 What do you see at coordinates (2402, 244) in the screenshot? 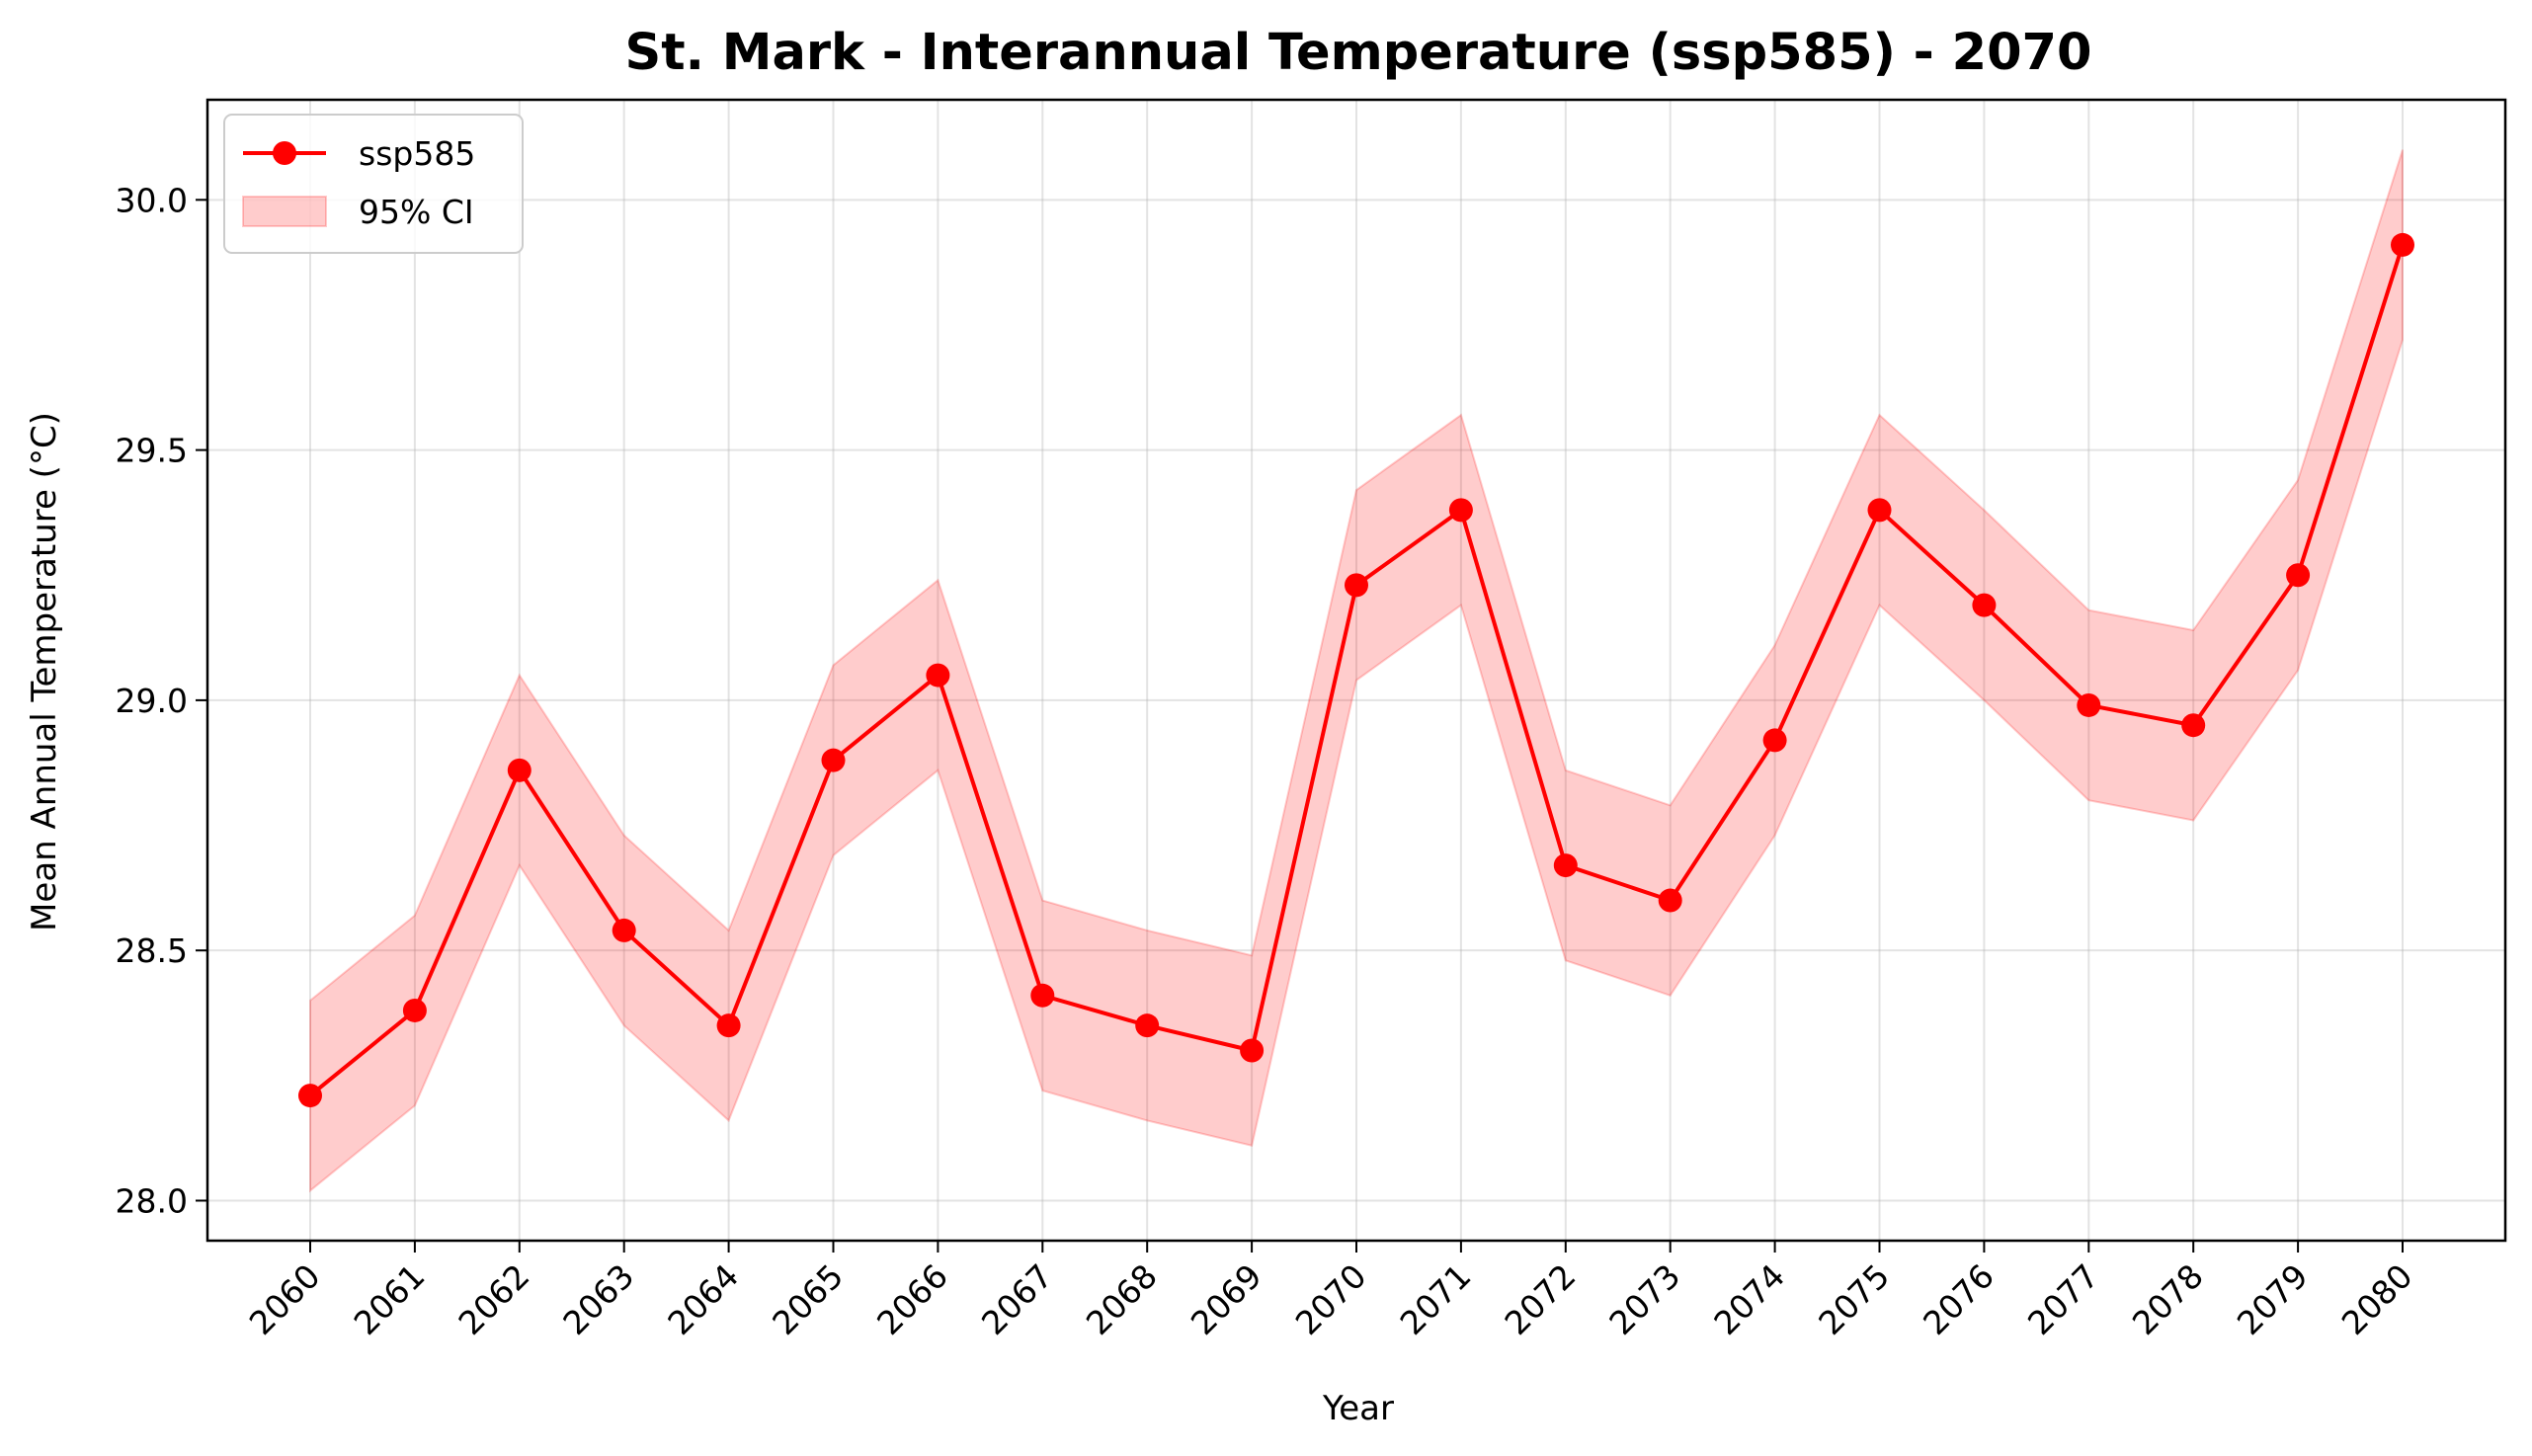
I see `data-point-2080` at bounding box center [2402, 244].